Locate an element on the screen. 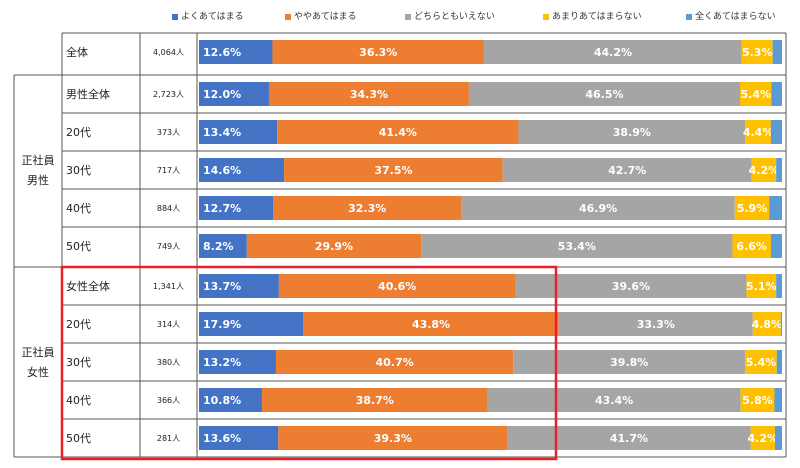 The image size is (800, 468). row-count-label: 373人 is located at coordinates (168, 132).